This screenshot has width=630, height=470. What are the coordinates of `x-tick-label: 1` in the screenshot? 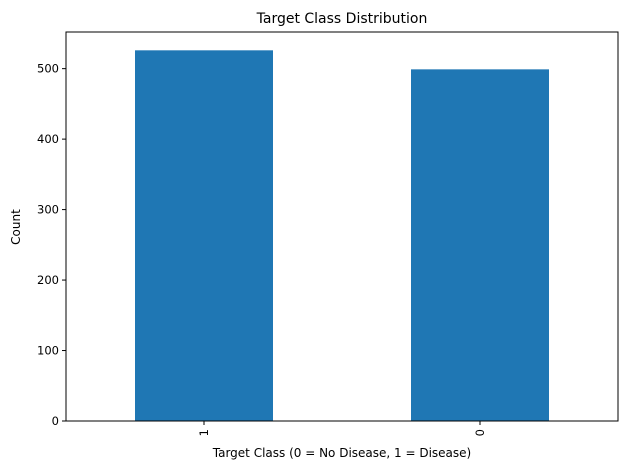 It's located at (204, 432).